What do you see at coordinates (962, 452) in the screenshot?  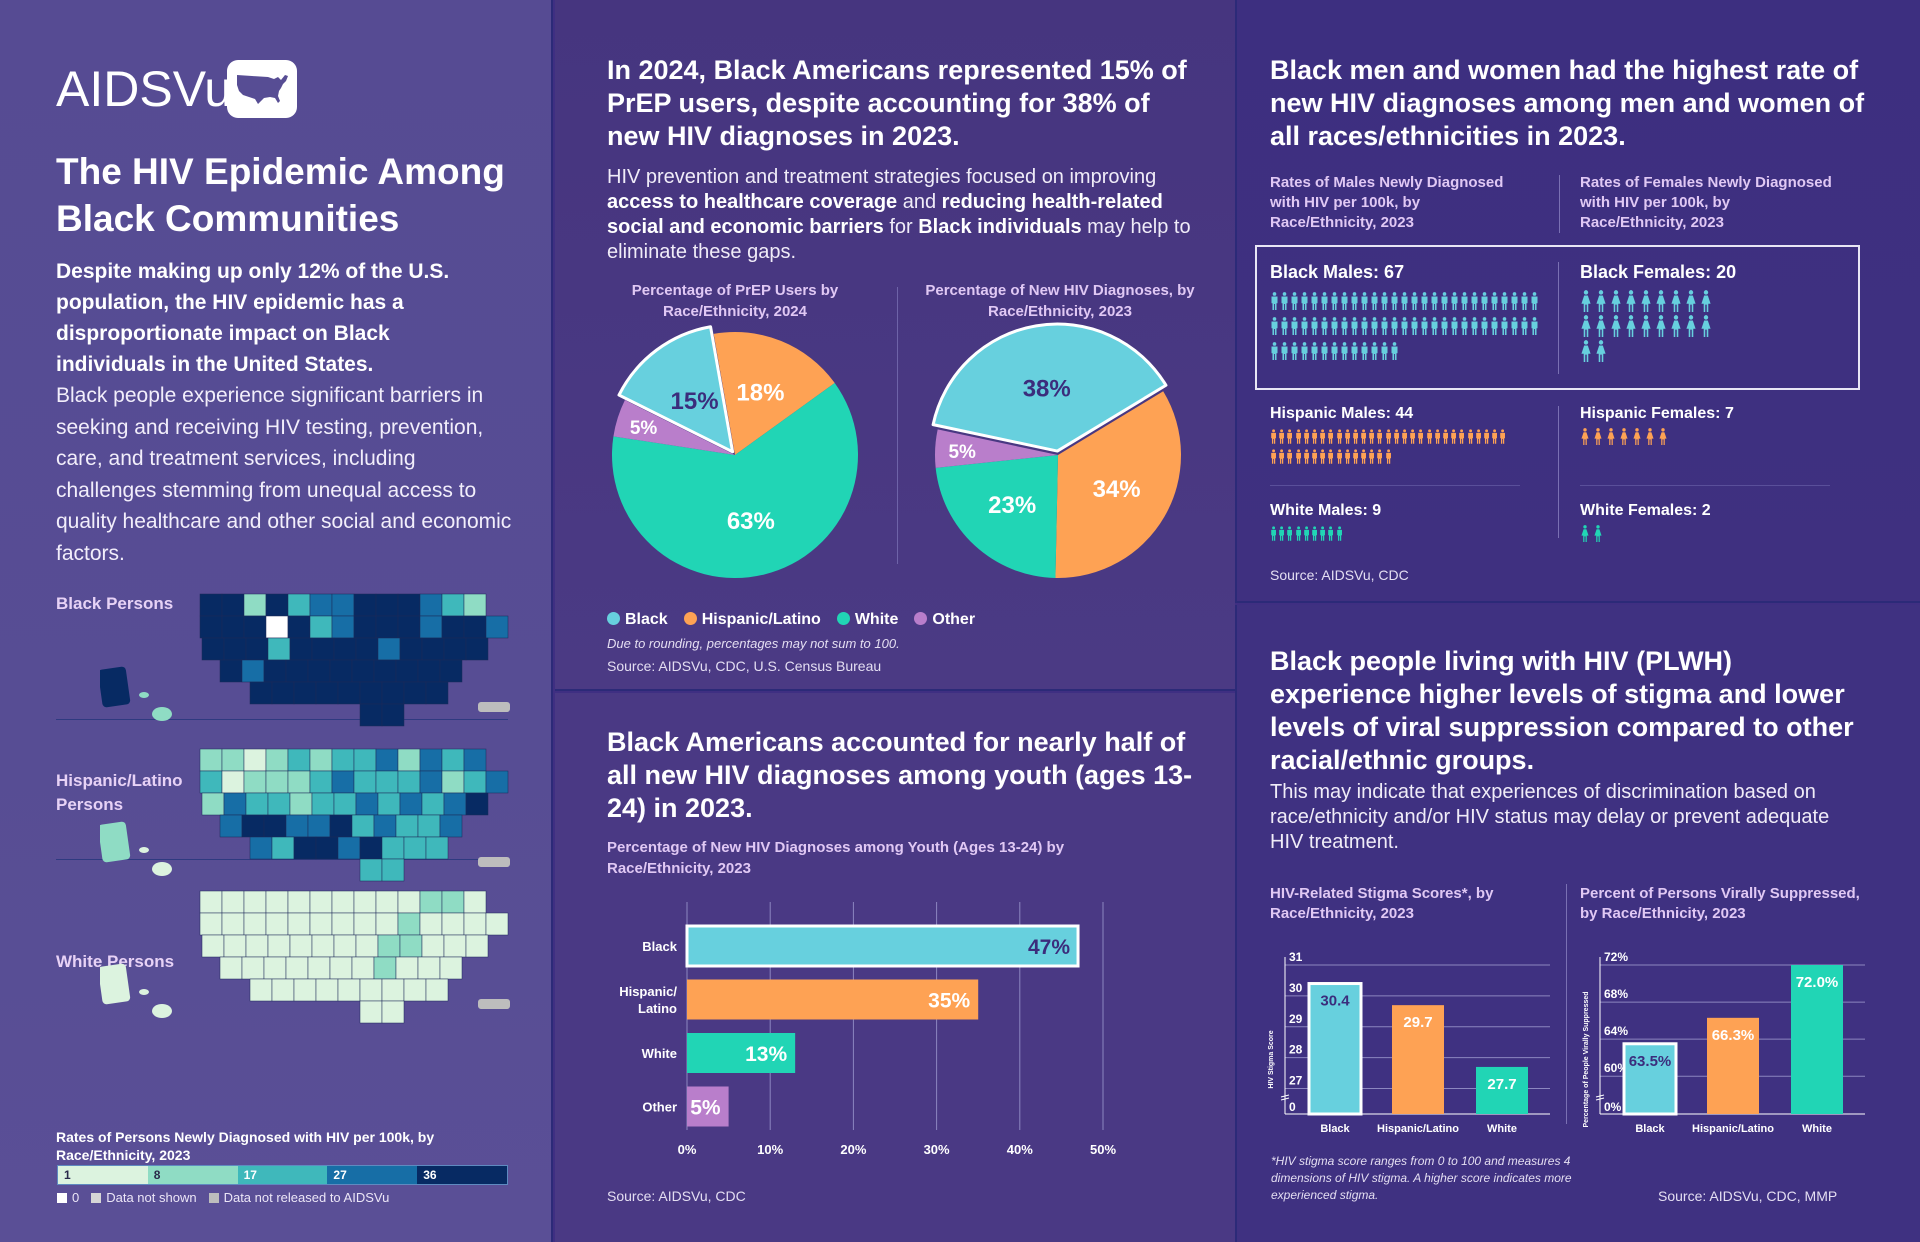 I see `pie-data-label: 5%` at bounding box center [962, 452].